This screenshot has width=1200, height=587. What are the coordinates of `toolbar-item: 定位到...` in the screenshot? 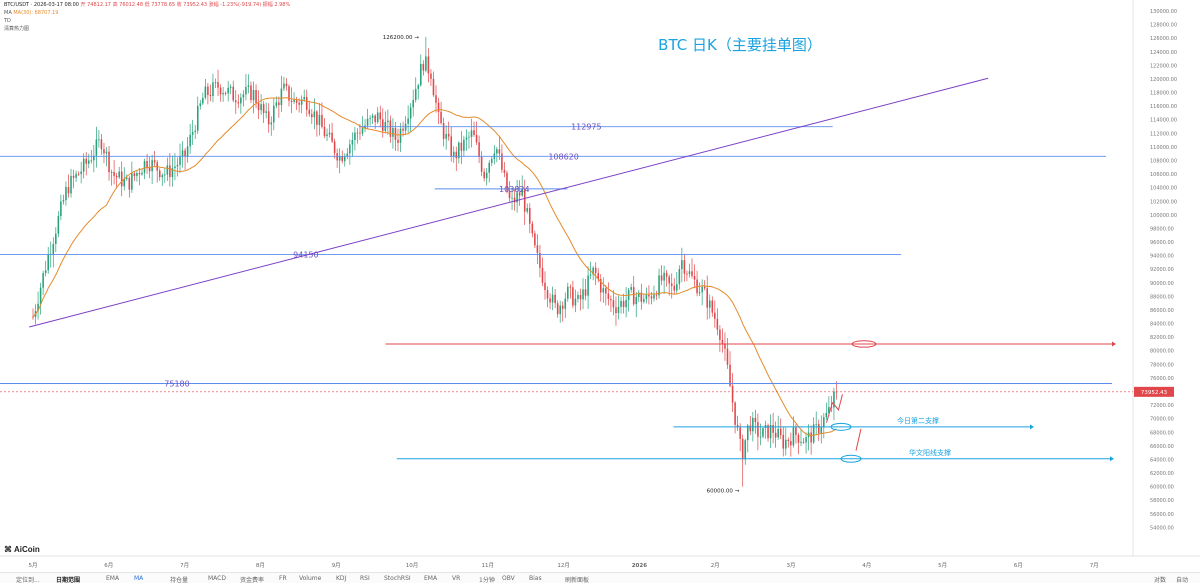 It's located at (28, 580).